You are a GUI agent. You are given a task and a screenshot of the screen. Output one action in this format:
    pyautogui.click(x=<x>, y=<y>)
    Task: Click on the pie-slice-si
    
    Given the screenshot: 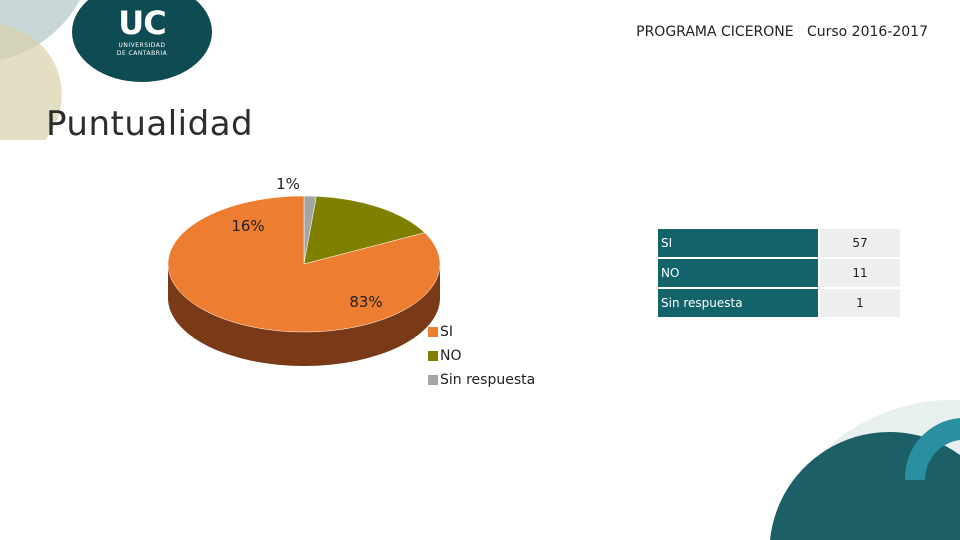 What is the action you would take?
    pyautogui.click(x=304, y=264)
    